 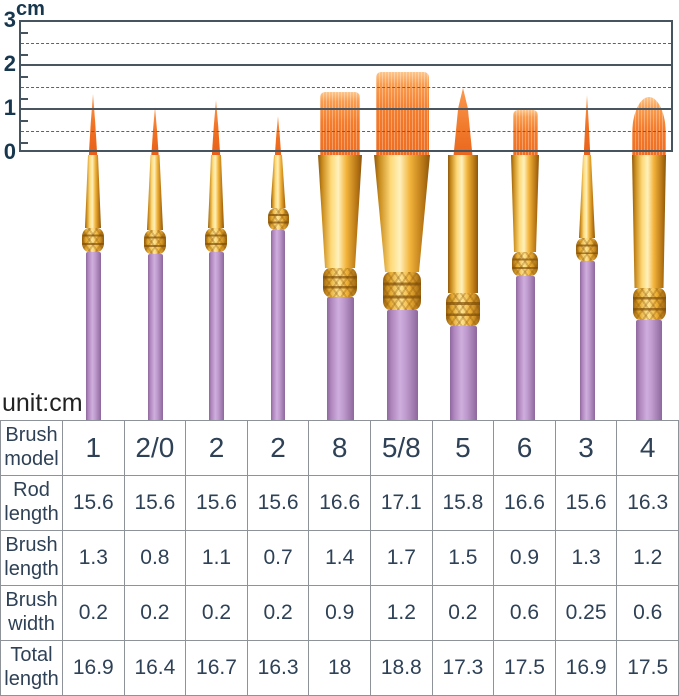 I want to click on brush-5-handle, so click(x=340, y=359).